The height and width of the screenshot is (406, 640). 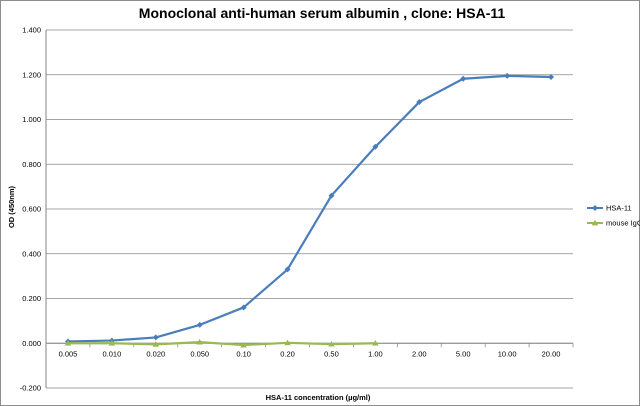 I want to click on x-tick-label: 0.50, so click(x=331, y=353).